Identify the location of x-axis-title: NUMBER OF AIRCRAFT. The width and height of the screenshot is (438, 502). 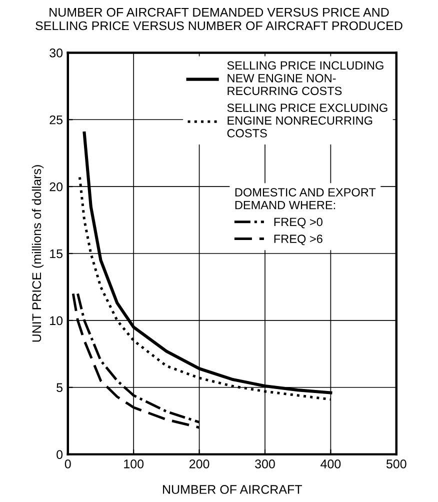
(232, 489).